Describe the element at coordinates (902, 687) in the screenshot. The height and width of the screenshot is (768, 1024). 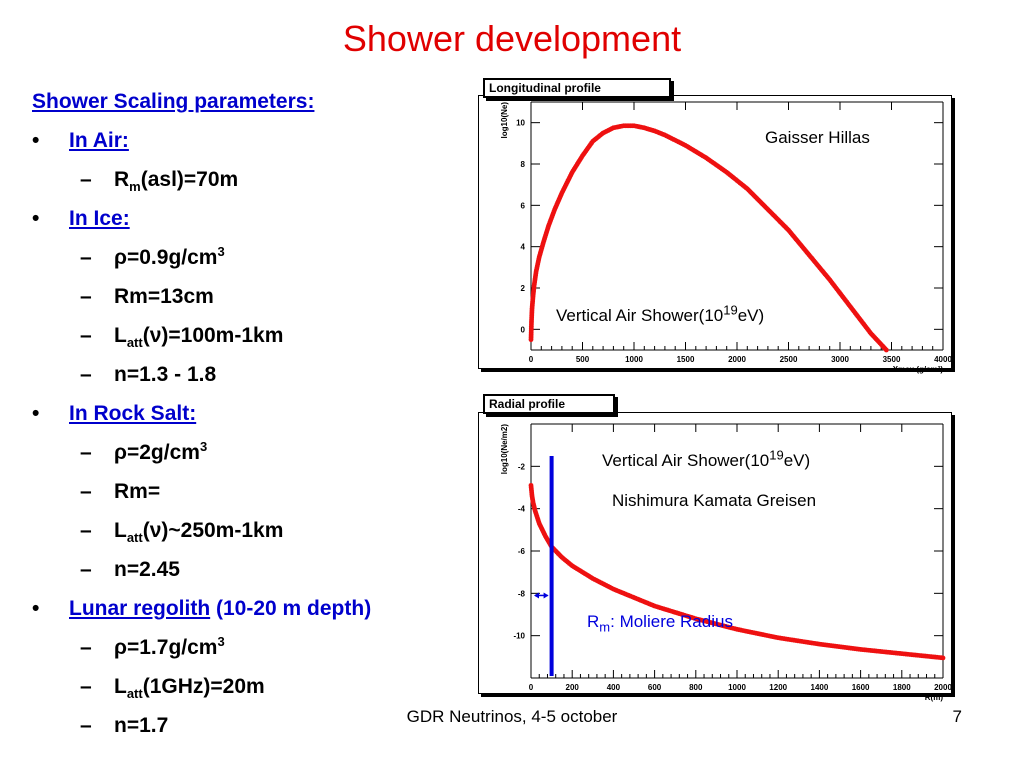
I see `x-tick-label: 1800` at that location.